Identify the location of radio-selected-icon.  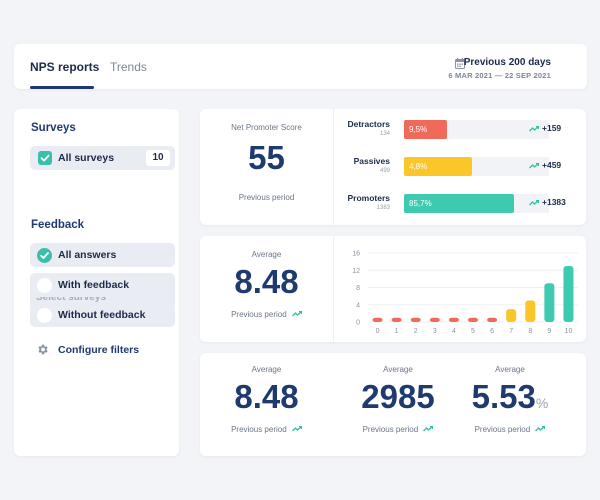
(44, 255).